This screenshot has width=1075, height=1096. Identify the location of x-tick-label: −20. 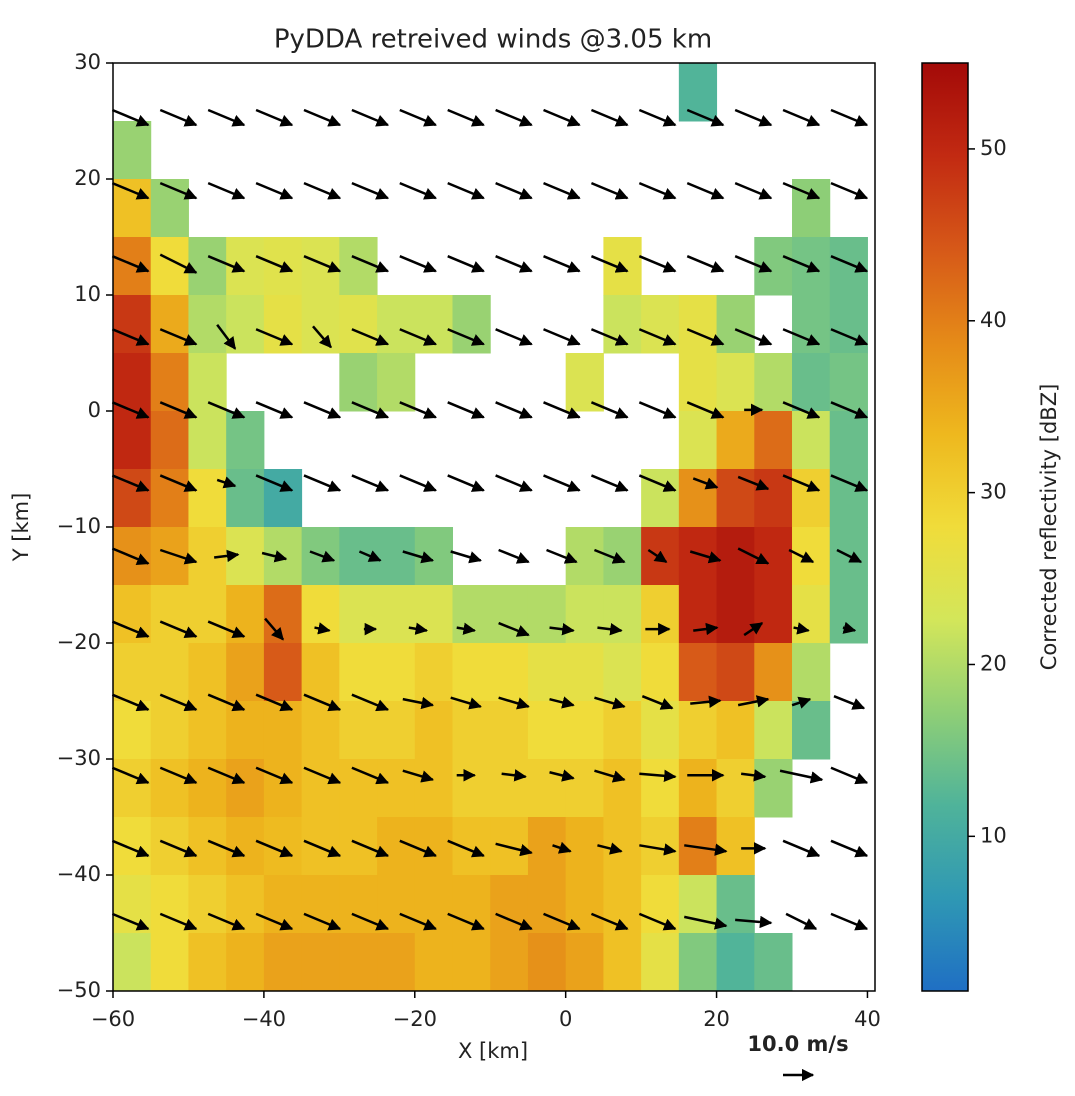
(415, 1019).